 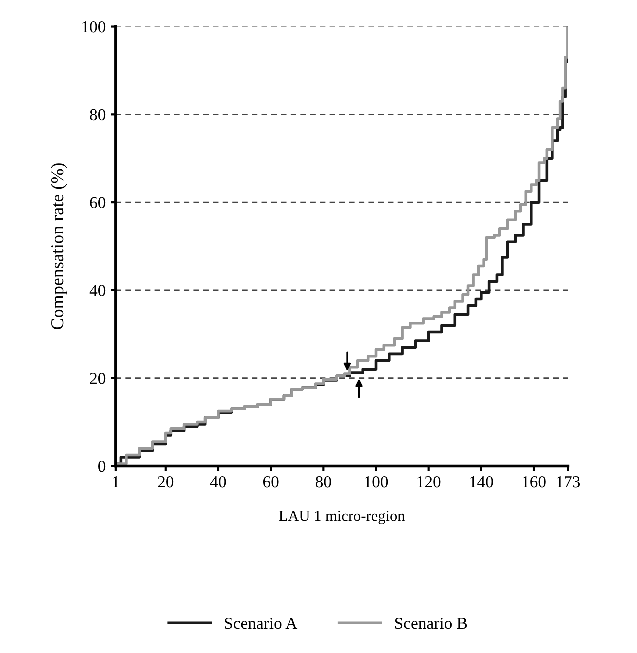 I want to click on x-tick-label: 140, so click(x=482, y=482).